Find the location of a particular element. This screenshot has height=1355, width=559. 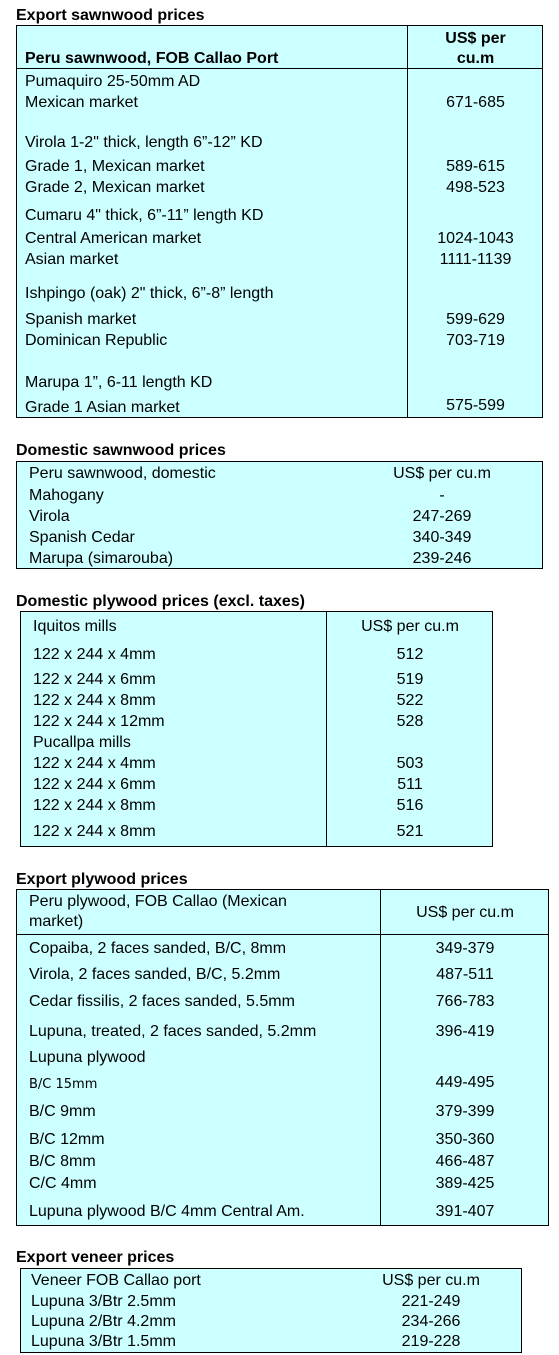

table-row-label: Virola is located at coordinates (49, 516).